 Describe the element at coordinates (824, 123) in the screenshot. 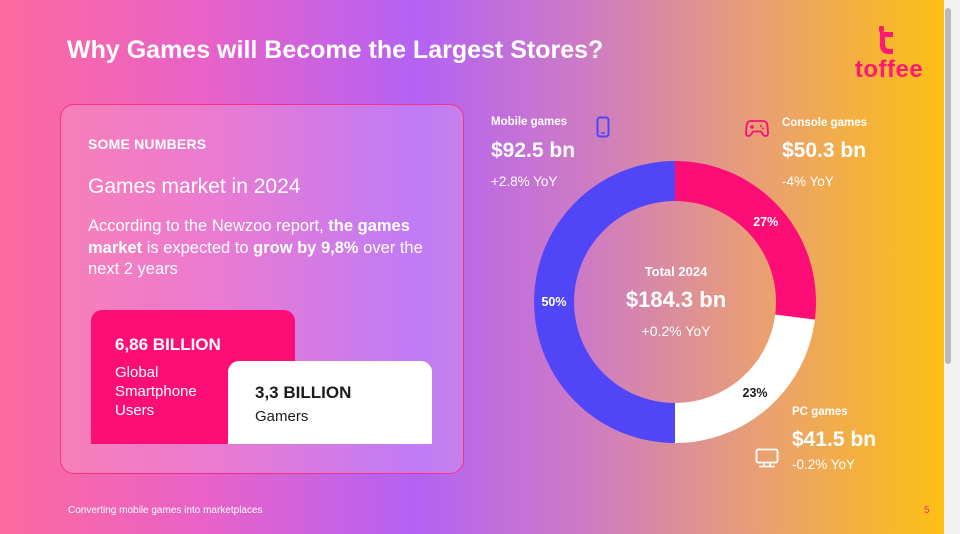

I see `console-games-name: Console games` at that location.